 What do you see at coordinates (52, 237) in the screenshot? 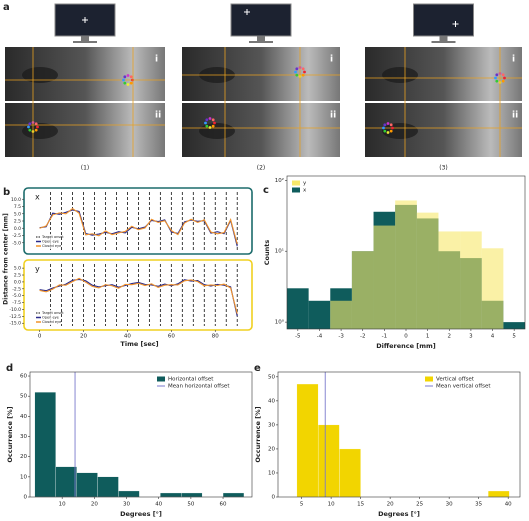
I see `legend-label: Target onset` at bounding box center [52, 237].